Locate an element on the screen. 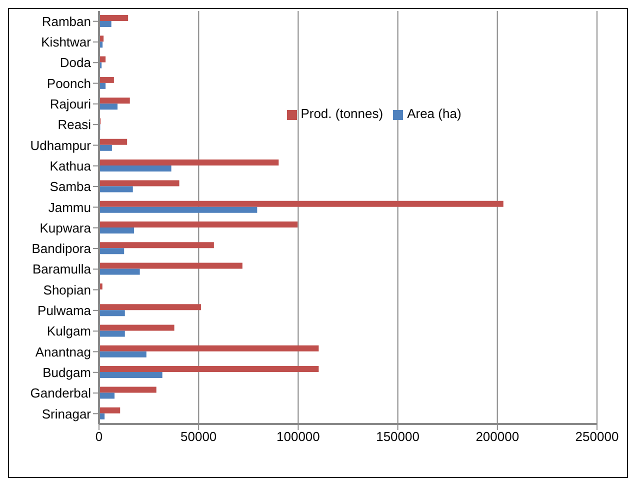  y-tick-label: Srinagar is located at coordinates (67, 414).